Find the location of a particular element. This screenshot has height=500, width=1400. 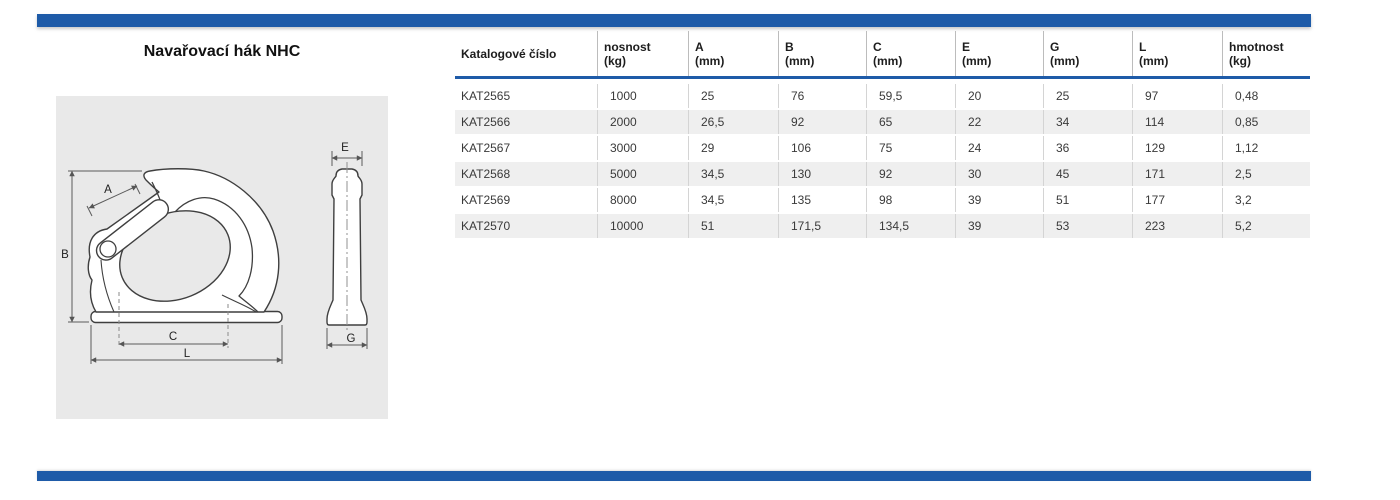

hook-technical-drawing: B A C L E G is located at coordinates (214, 253).